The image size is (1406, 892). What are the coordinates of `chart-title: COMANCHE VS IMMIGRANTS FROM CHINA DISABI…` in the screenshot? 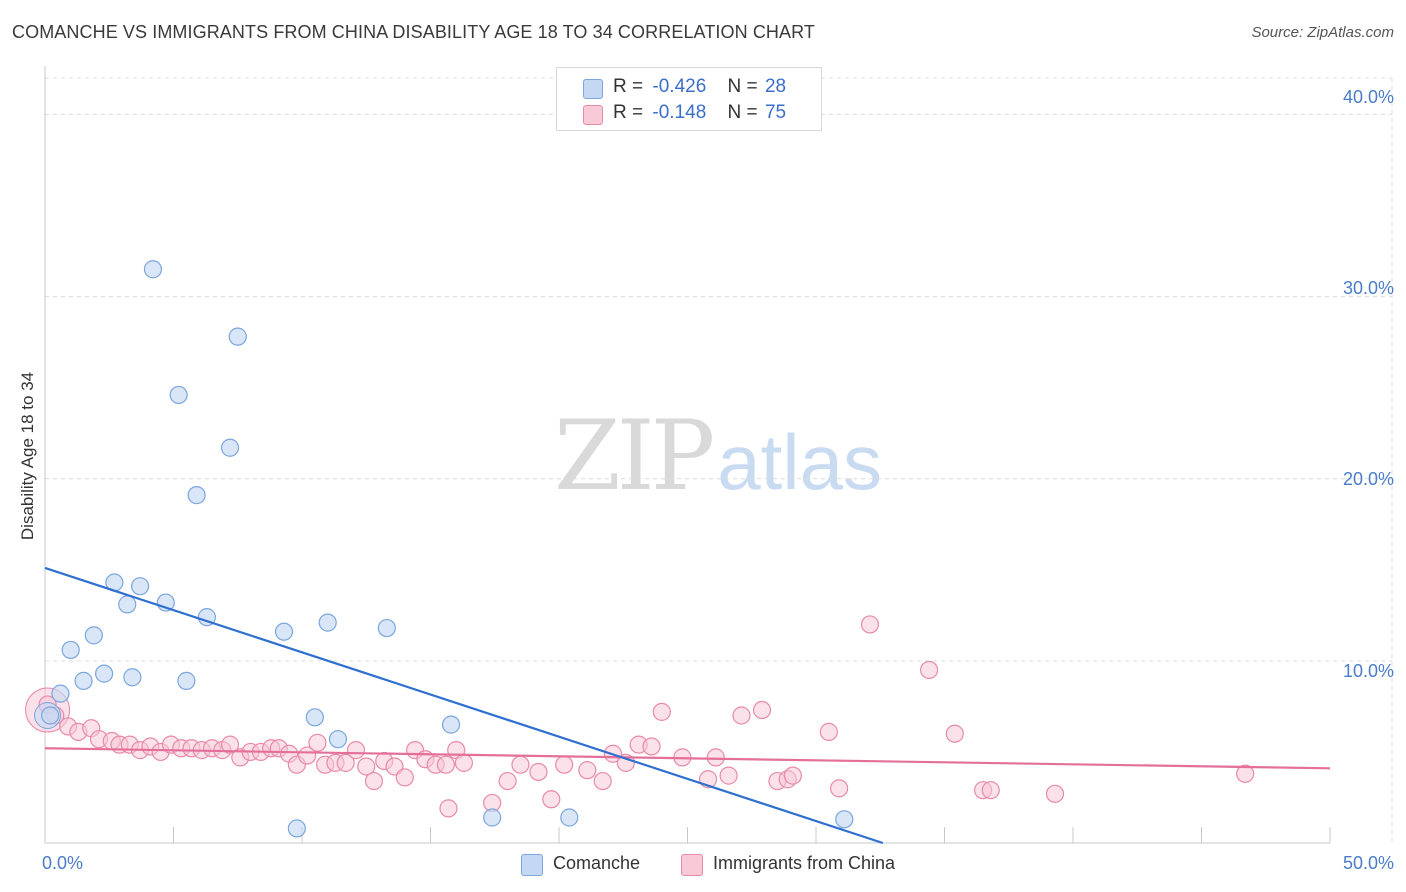 It's located at (413, 32).